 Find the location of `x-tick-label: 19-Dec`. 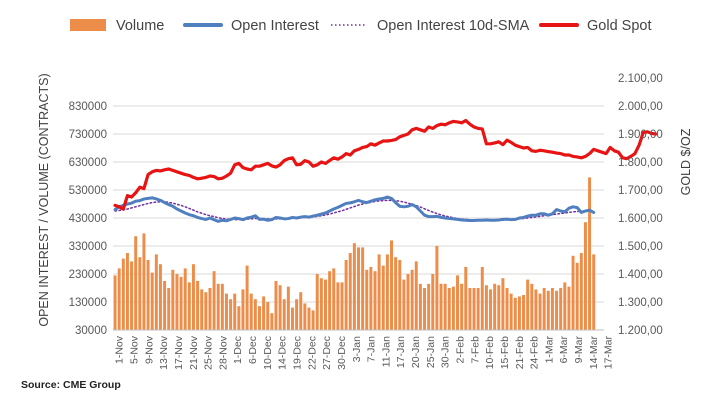

x-tick-label: 19-Dec is located at coordinates (297, 353).